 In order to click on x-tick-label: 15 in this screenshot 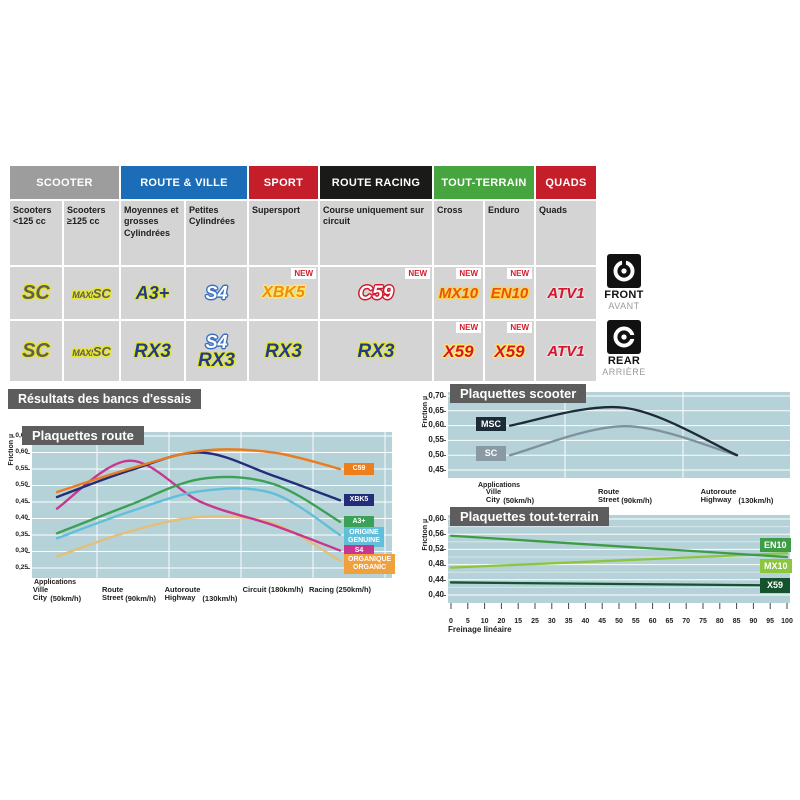, I will do `click(518, 621)`.